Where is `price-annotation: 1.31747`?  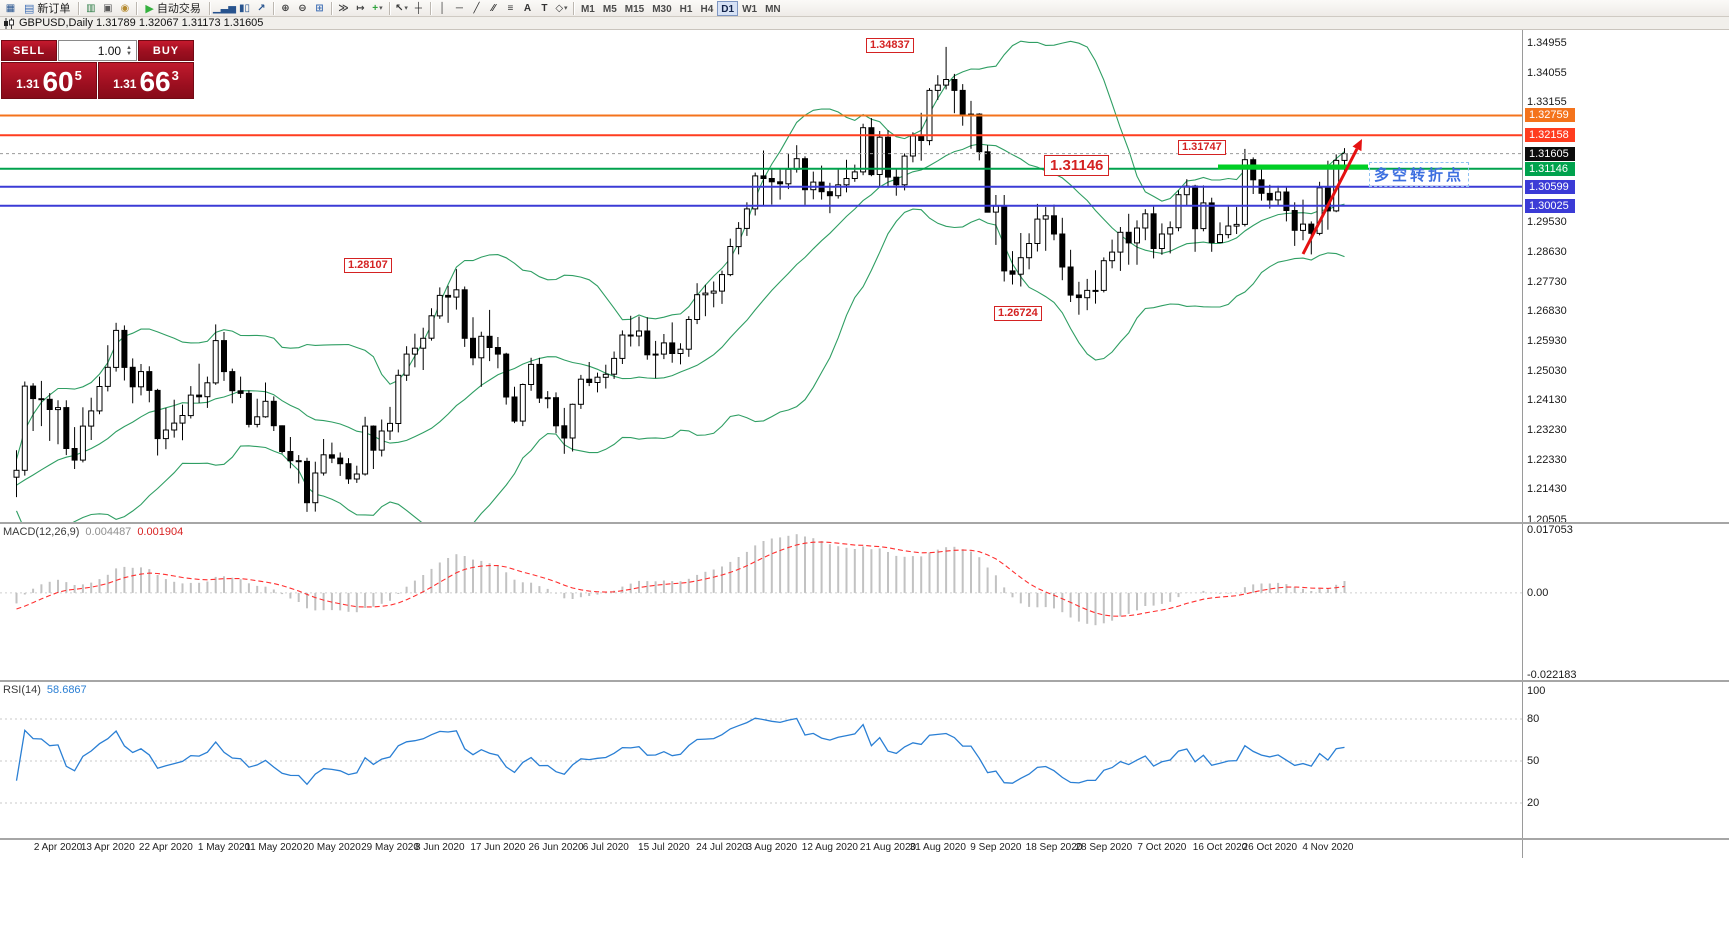
price-annotation: 1.31747 is located at coordinates (1202, 147).